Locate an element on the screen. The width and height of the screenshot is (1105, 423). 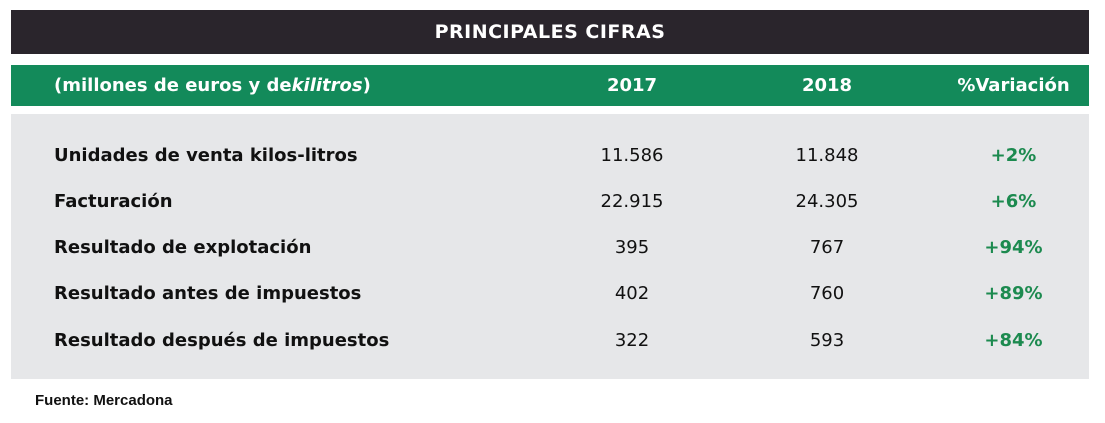
table-row: Resultado de explotación 395 767 +94% is located at coordinates (550, 247).